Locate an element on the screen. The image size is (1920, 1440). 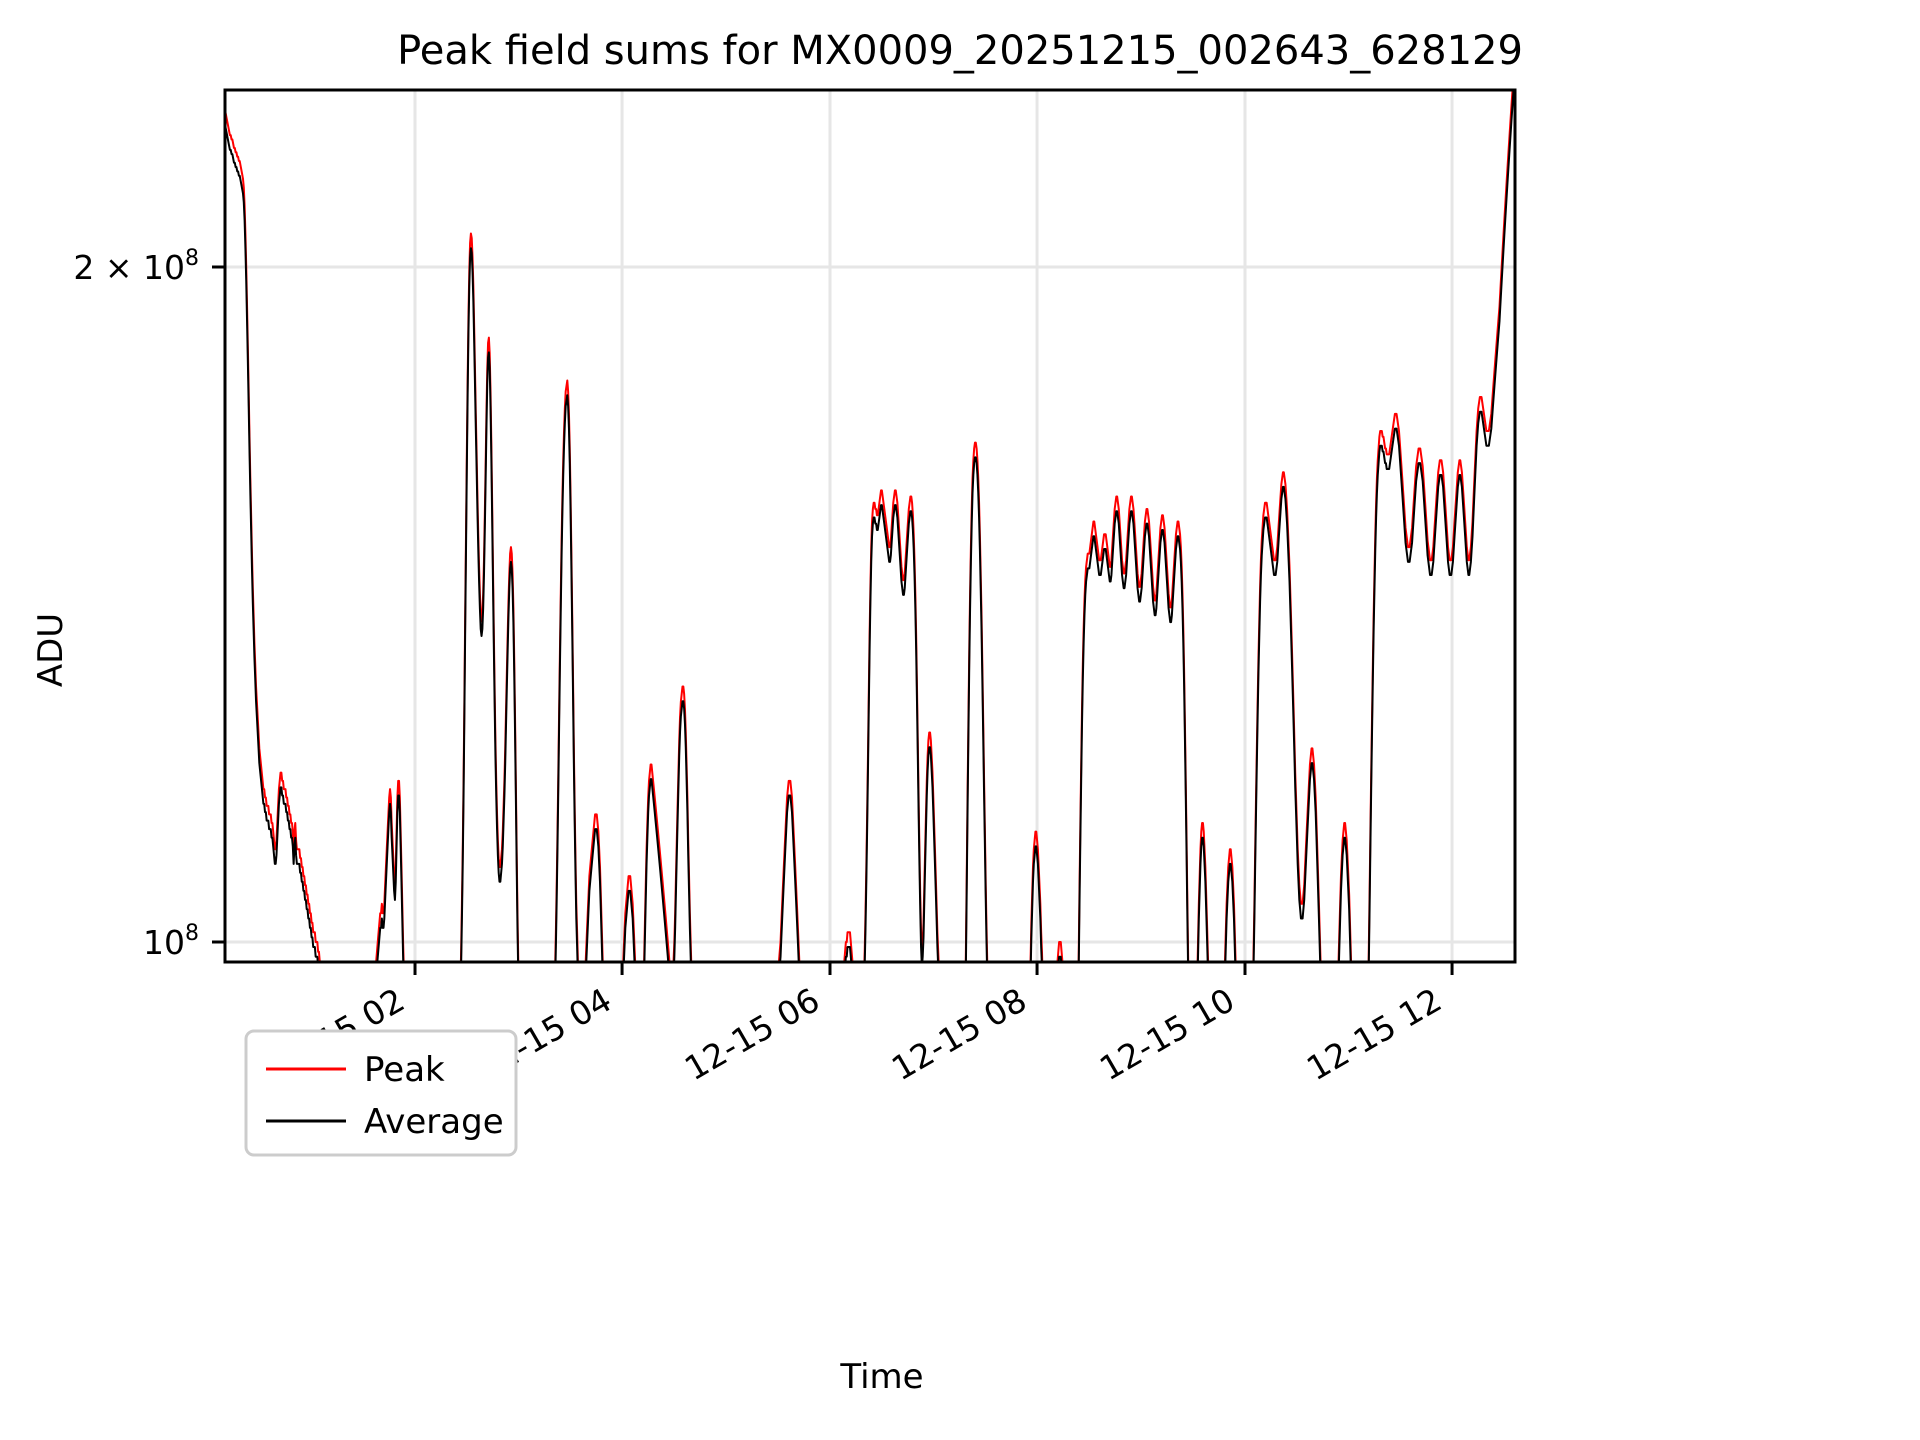
legend-label-peak: Peak is located at coordinates (404, 1070).